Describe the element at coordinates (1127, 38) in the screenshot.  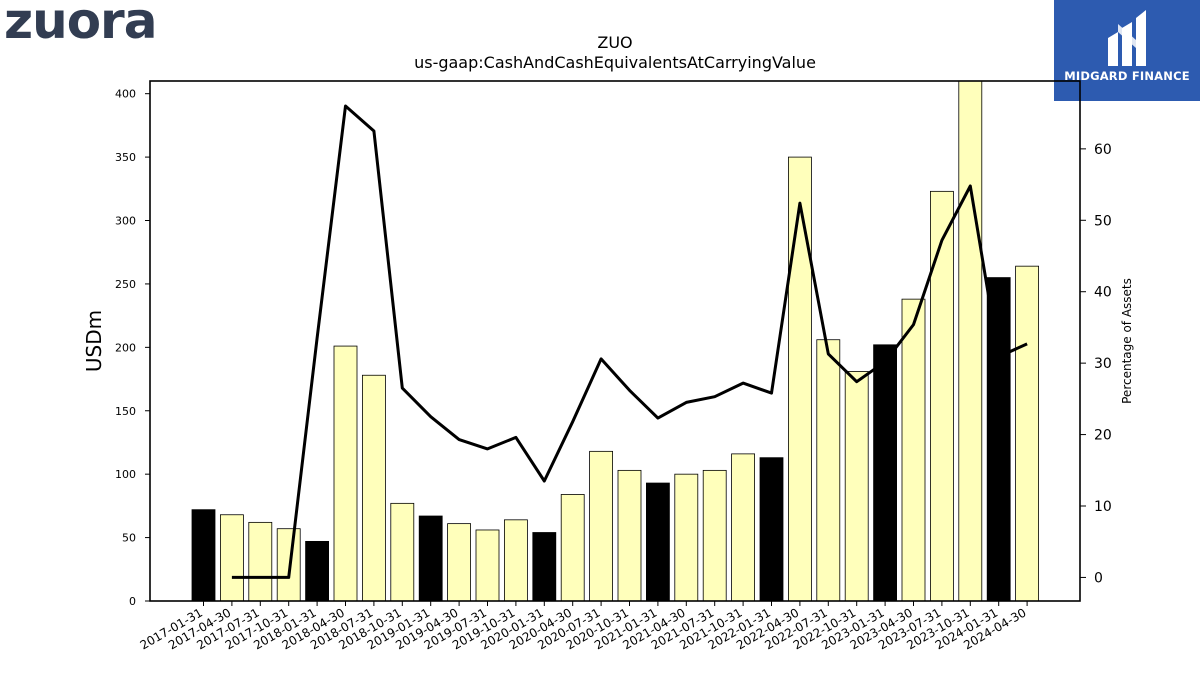
I see `midgard-finance-mark-icon` at that location.